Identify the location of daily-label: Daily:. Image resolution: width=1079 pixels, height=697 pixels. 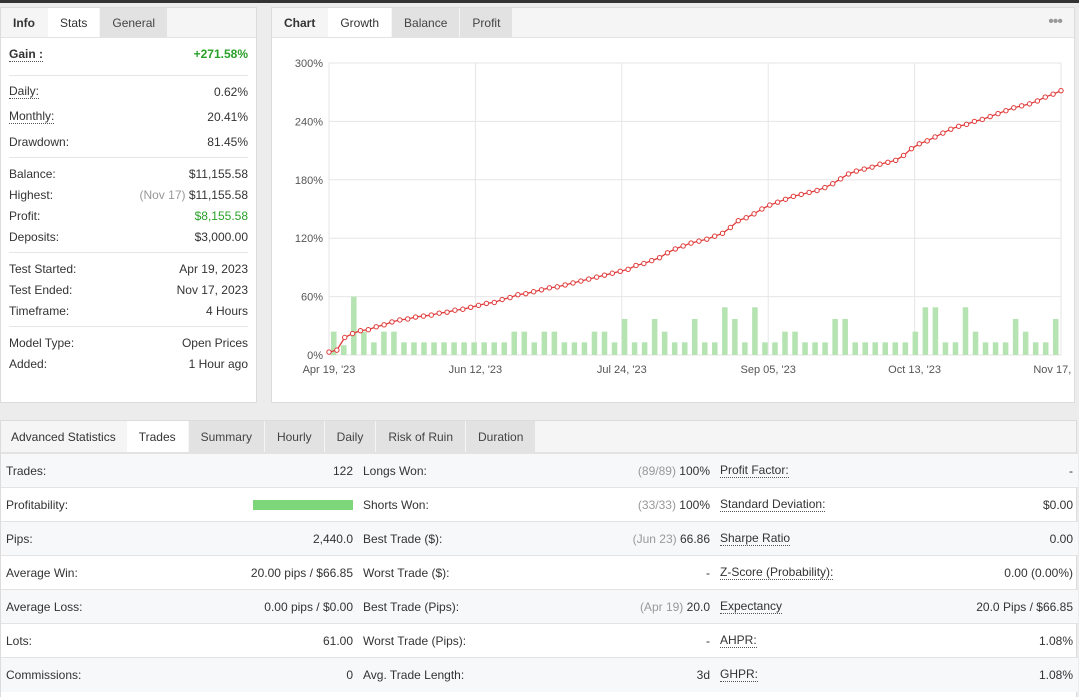
(24, 91).